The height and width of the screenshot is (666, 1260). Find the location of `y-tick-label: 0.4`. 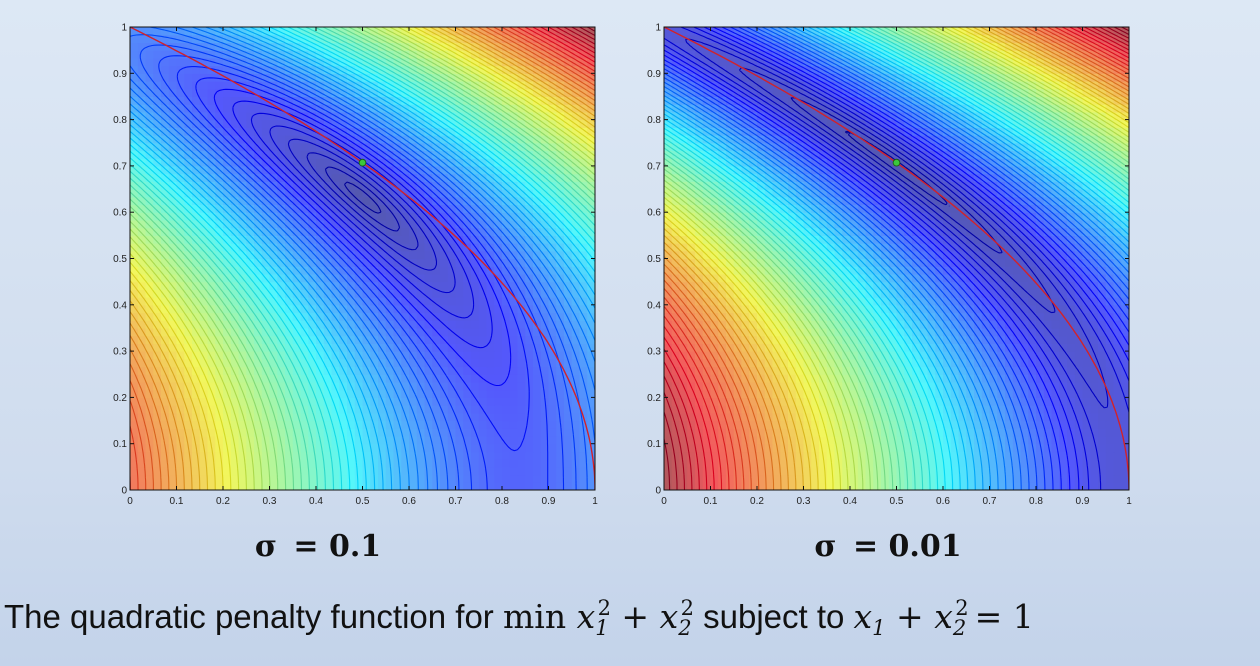

y-tick-label: 0.4 is located at coordinates (120, 305).